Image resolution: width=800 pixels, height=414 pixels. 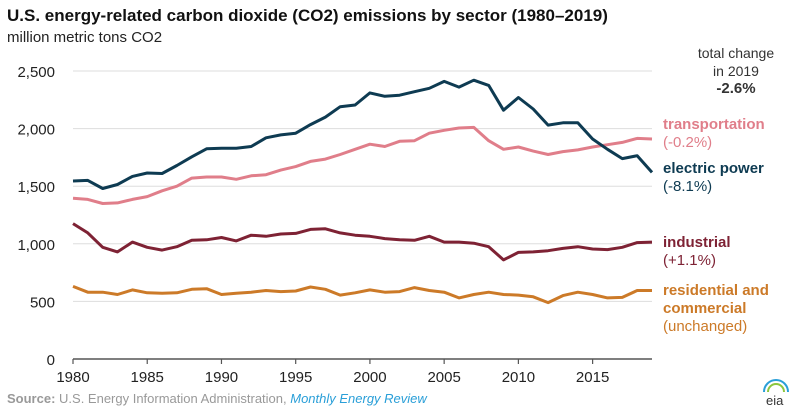 I want to click on x-tick-label: 2015, so click(x=592, y=377).